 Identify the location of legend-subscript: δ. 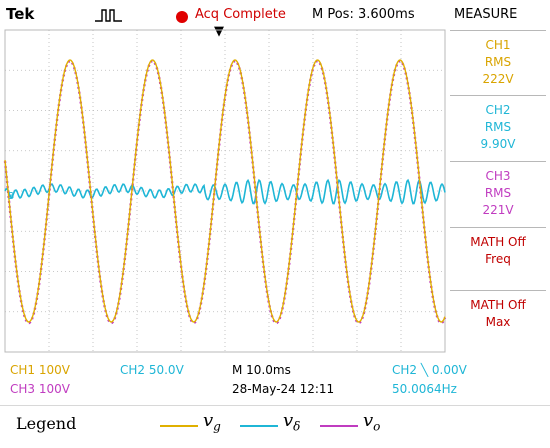
(297, 426).